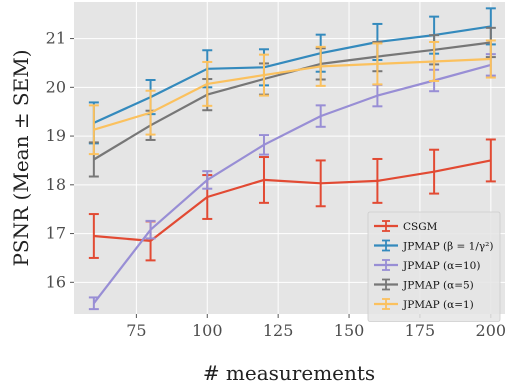 This screenshot has width=512, height=387. Describe the element at coordinates (56, 38) in the screenshot. I see `y-tick-label: 21` at that location.